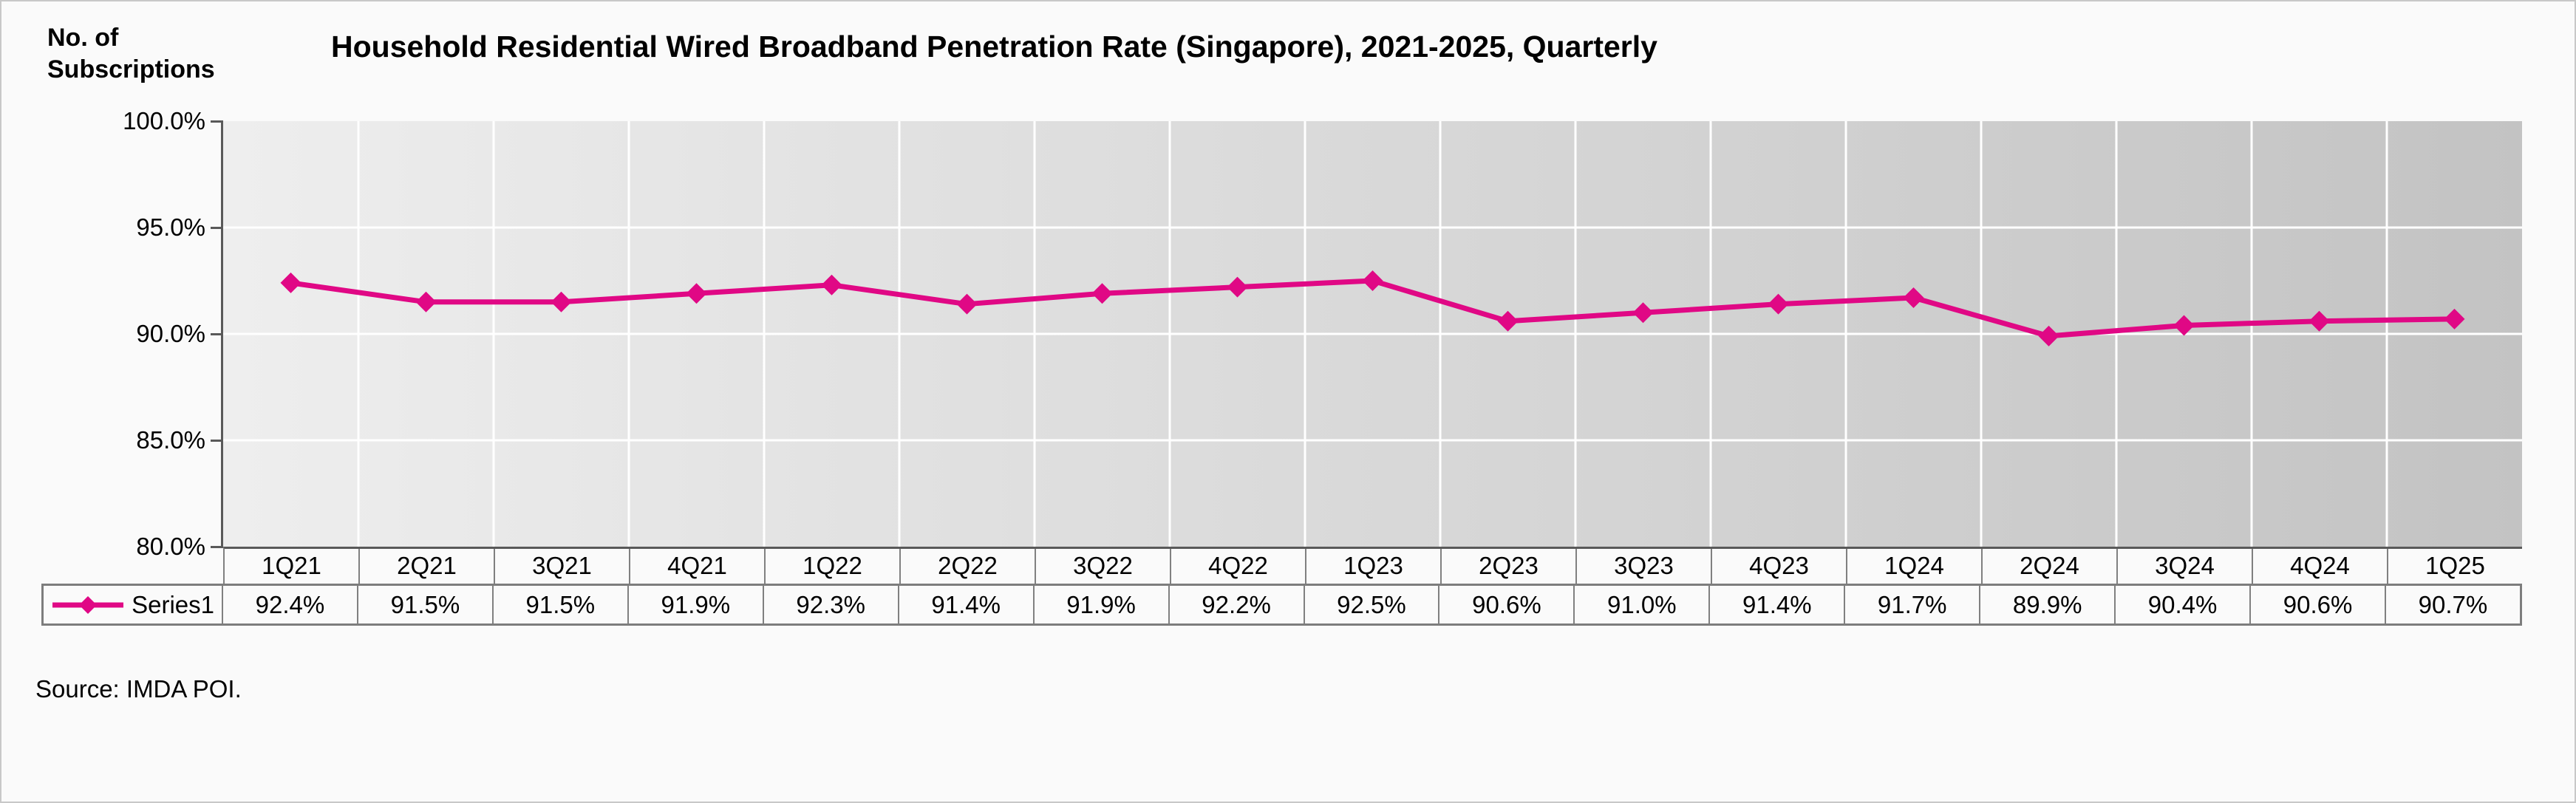  Describe the element at coordinates (833, 567) in the screenshot. I see `x-axis-label-cell: 1Q22` at that location.